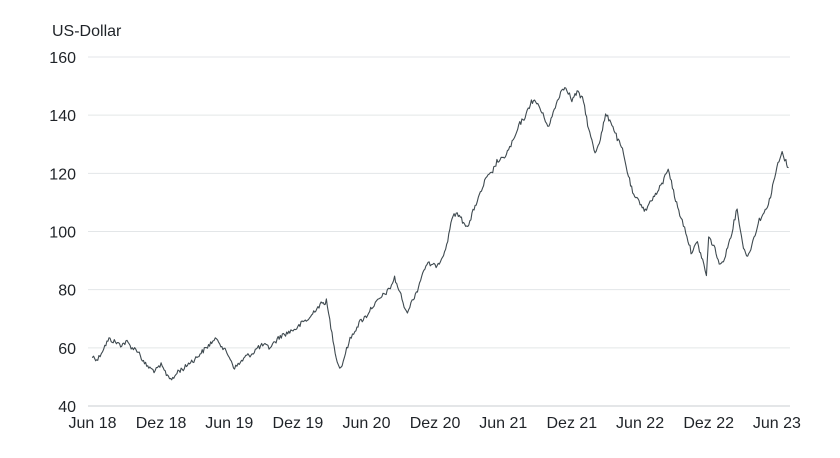  Describe the element at coordinates (503, 423) in the screenshot. I see `x-tick-label: Jun 21` at that location.